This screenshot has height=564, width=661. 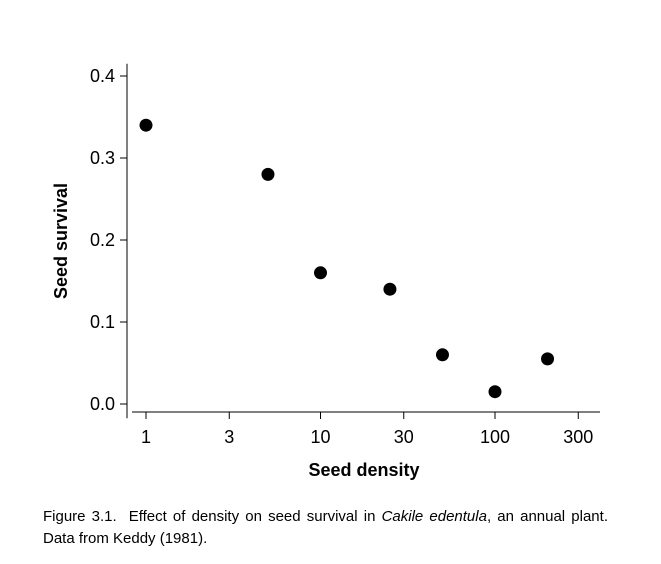 What do you see at coordinates (578, 437) in the screenshot?
I see `x-tick-label: 300` at bounding box center [578, 437].